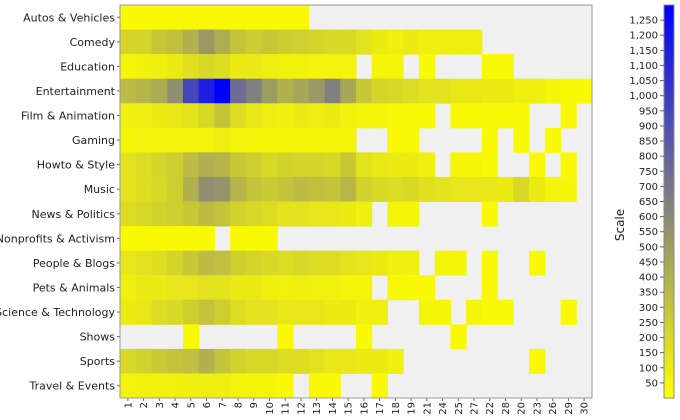  What do you see at coordinates (57, 238) in the screenshot?
I see `row-label: Nonprofits & Activism` at bounding box center [57, 238].